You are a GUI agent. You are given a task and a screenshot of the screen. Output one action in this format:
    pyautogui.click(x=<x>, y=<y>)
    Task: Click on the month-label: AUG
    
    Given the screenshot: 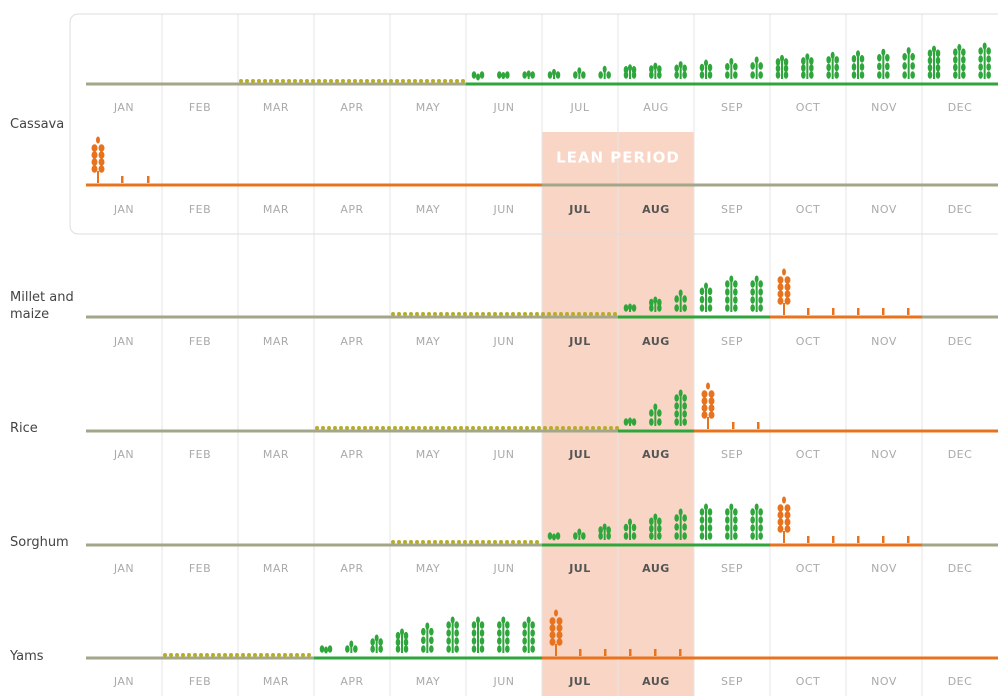 What is the action you would take?
    pyautogui.click(x=656, y=454)
    